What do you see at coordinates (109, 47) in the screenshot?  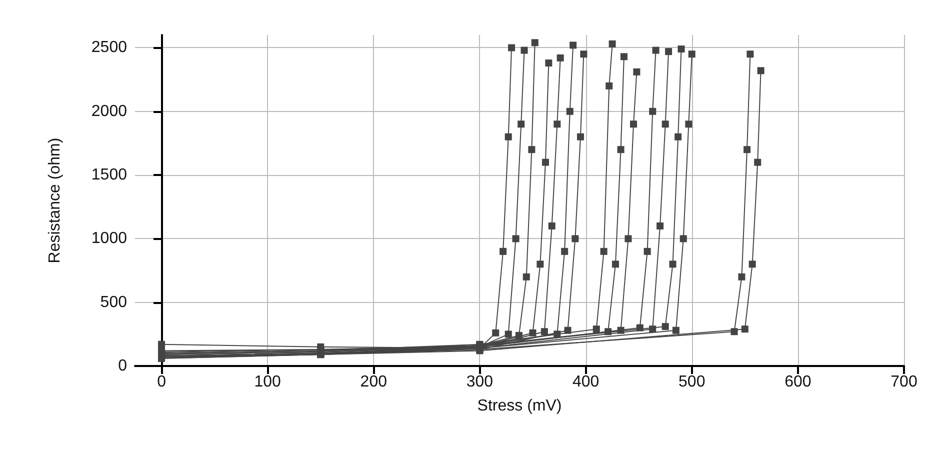 I see `y-tick-label: 2500` at bounding box center [109, 47].